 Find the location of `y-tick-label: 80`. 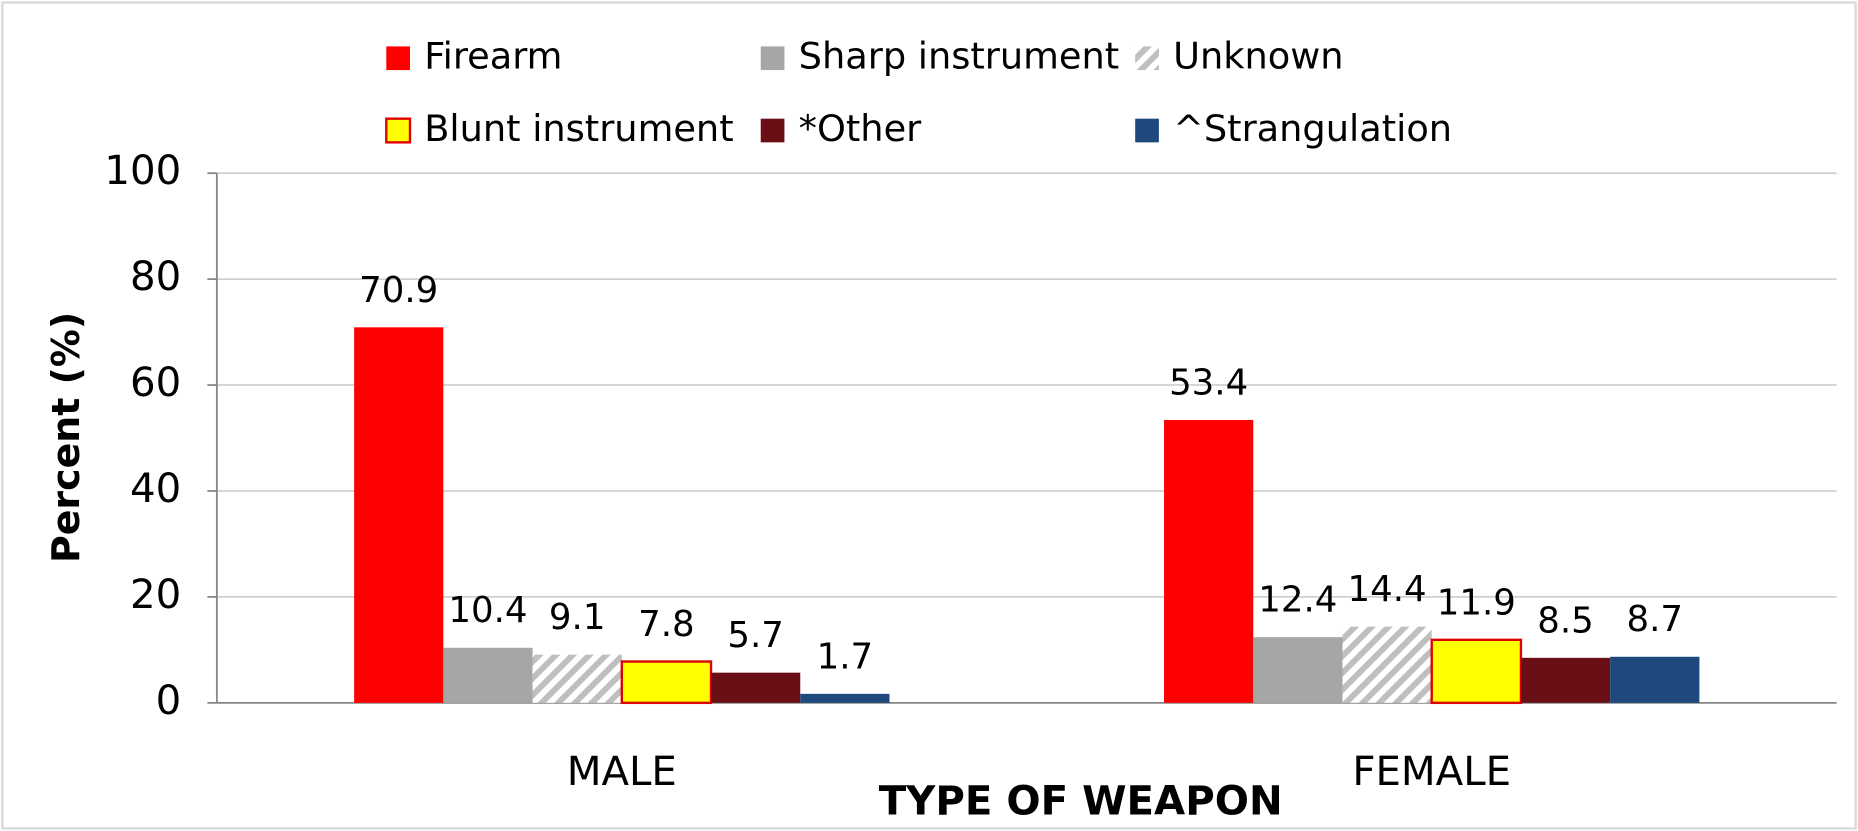

y-tick-label: 80 is located at coordinates (155, 277).